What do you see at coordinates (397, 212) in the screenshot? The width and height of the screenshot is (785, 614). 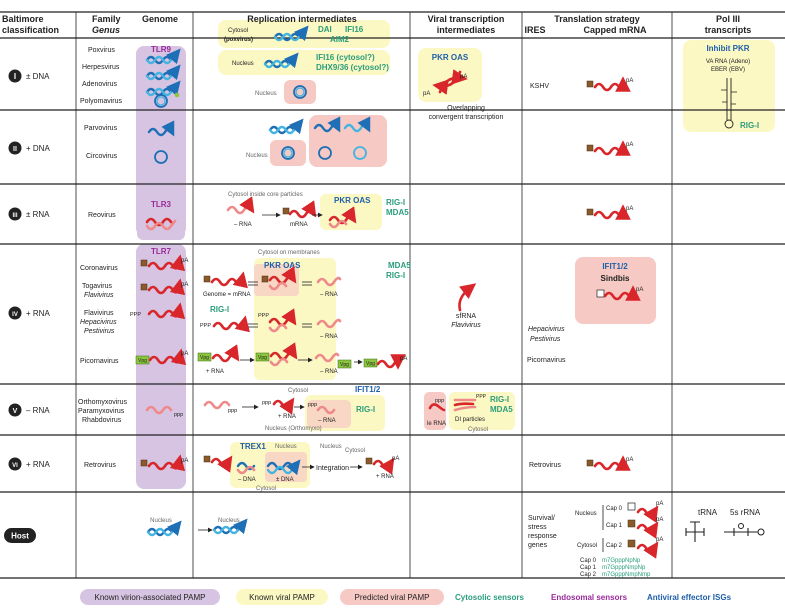 I see `sensor-mda5-iii: MDA5` at bounding box center [397, 212].